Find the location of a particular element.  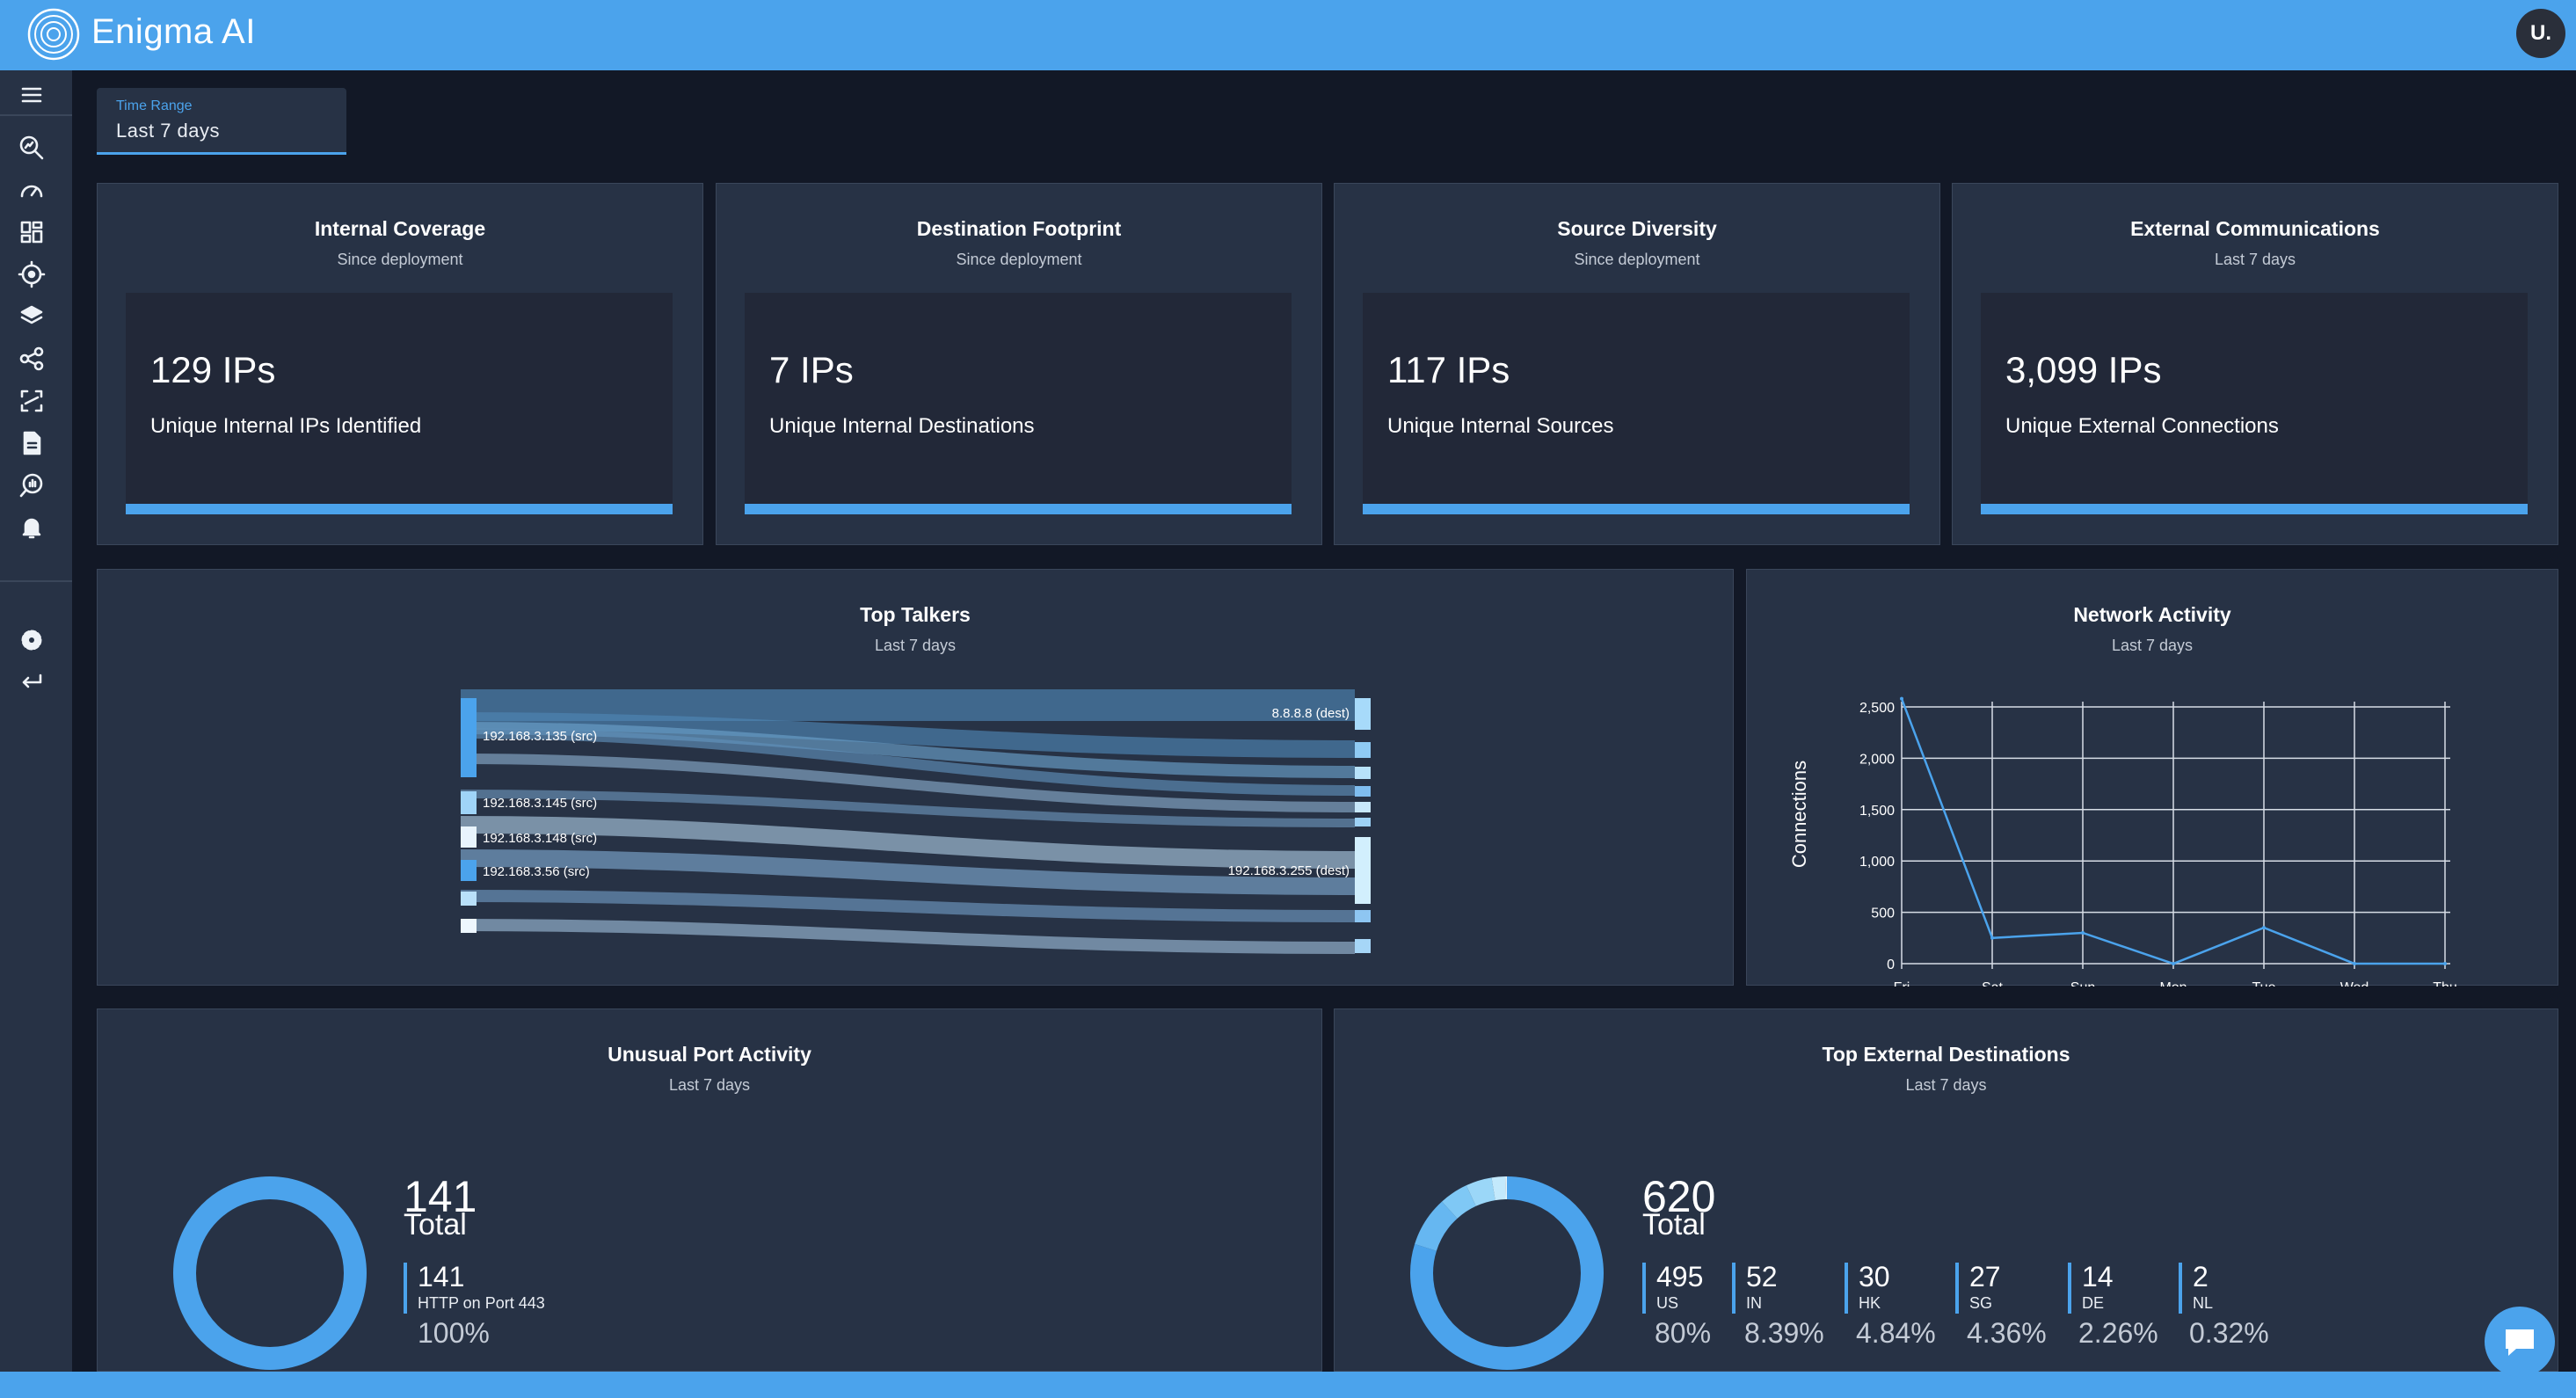

legend-item-sg: 27 SG is located at coordinates (1978, 1289).